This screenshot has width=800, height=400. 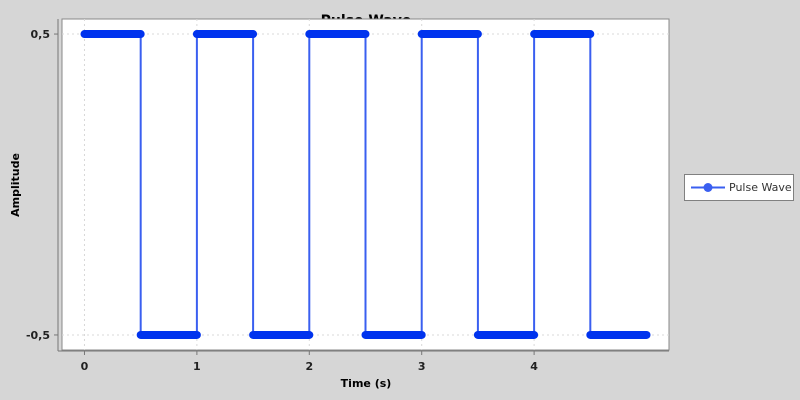 I want to click on x-tick-label-3: 3, so click(x=422, y=366).